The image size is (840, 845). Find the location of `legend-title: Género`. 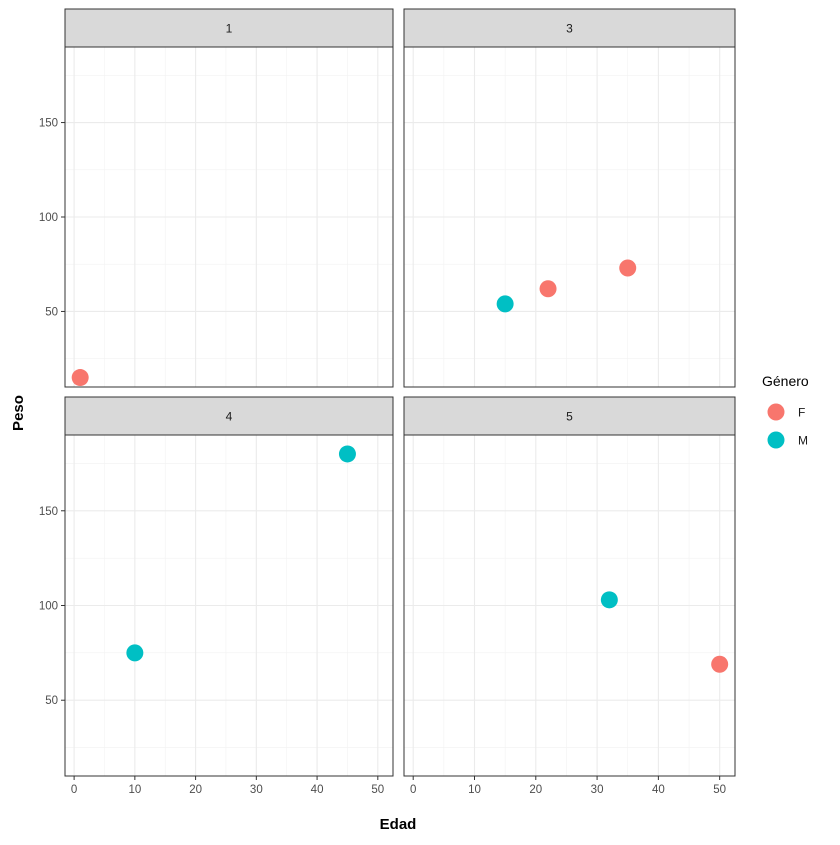

legend-title: Género is located at coordinates (785, 381).